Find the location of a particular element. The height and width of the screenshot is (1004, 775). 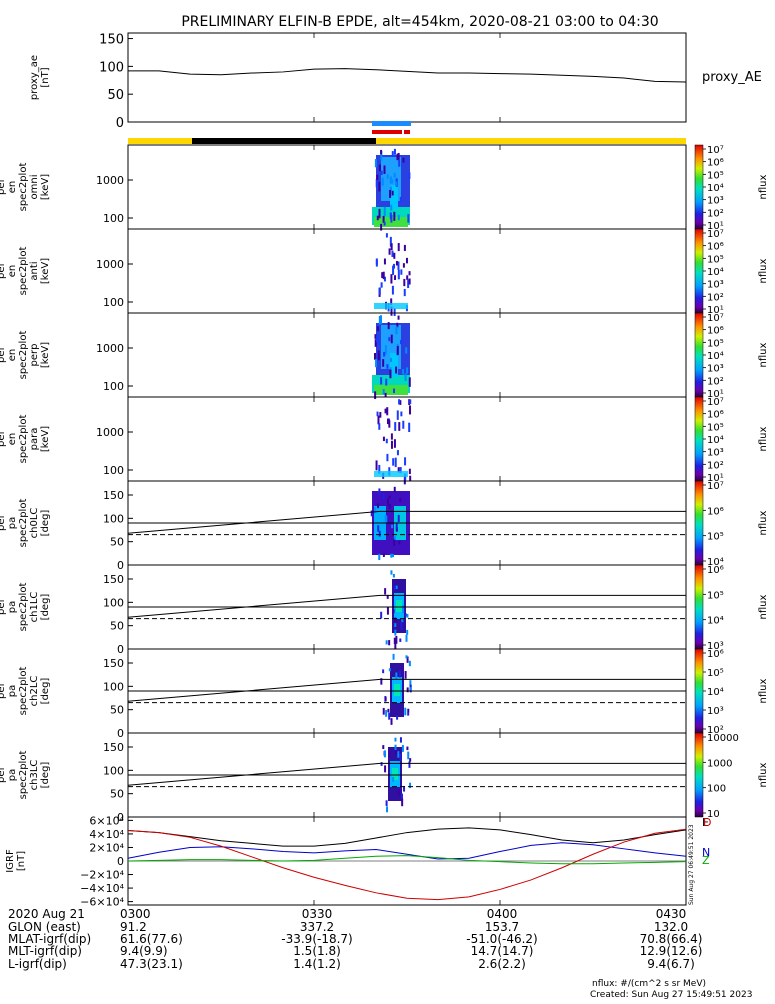

orbit-value: 9.4(9.9) is located at coordinates (144, 951).